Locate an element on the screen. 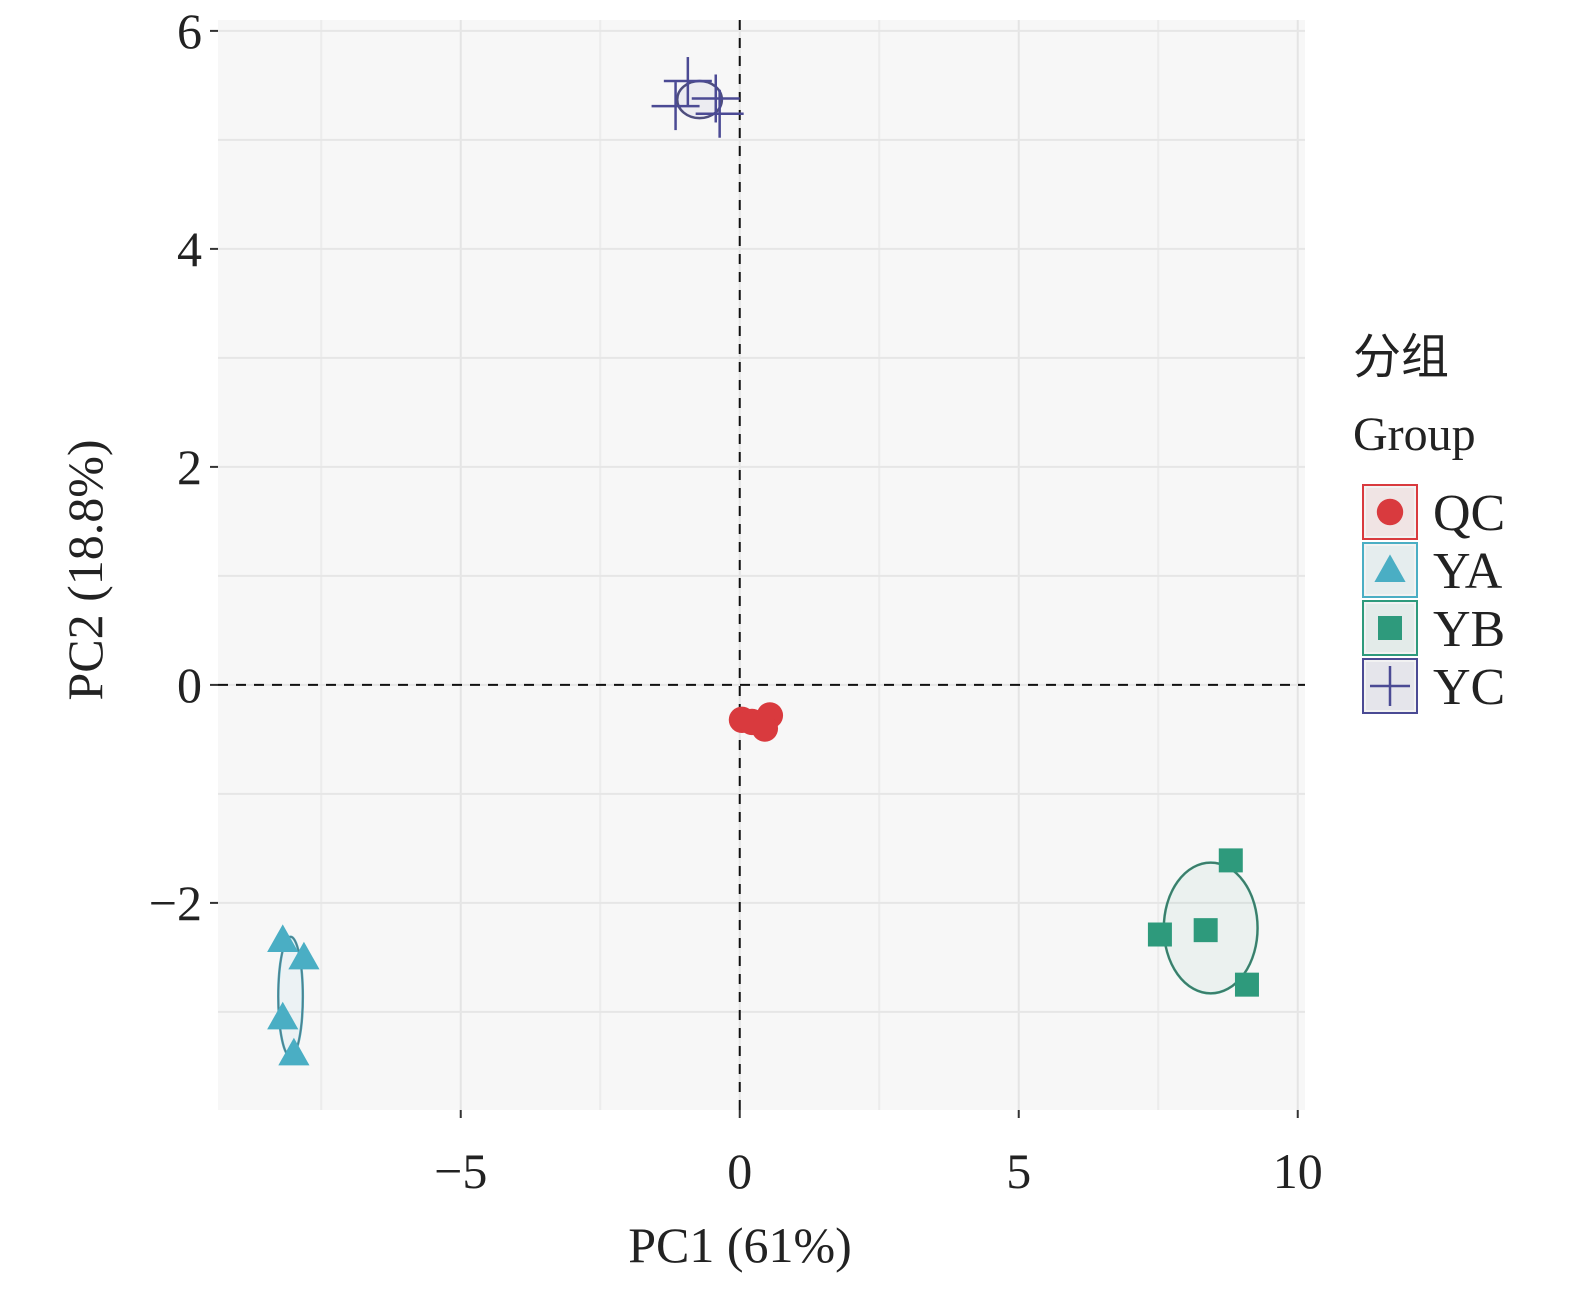 This screenshot has height=1292, width=1575. y-axis-label: PC2 (18.8%) is located at coordinates (85, 569).